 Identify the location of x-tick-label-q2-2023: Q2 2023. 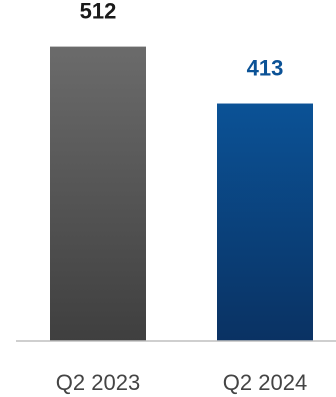
(98, 382).